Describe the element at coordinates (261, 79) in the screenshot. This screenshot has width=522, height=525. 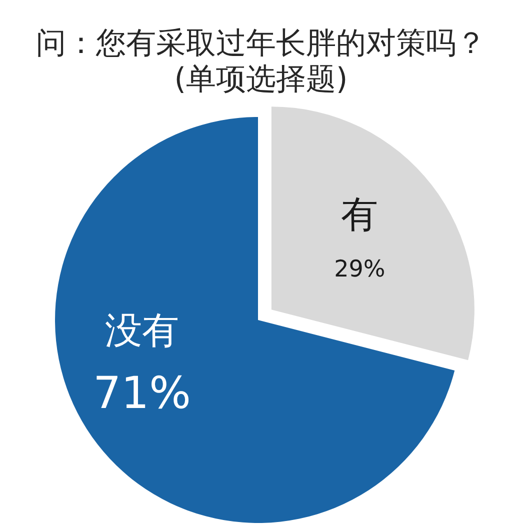
I see `chart-subtitle: (单项选择题)` at that location.